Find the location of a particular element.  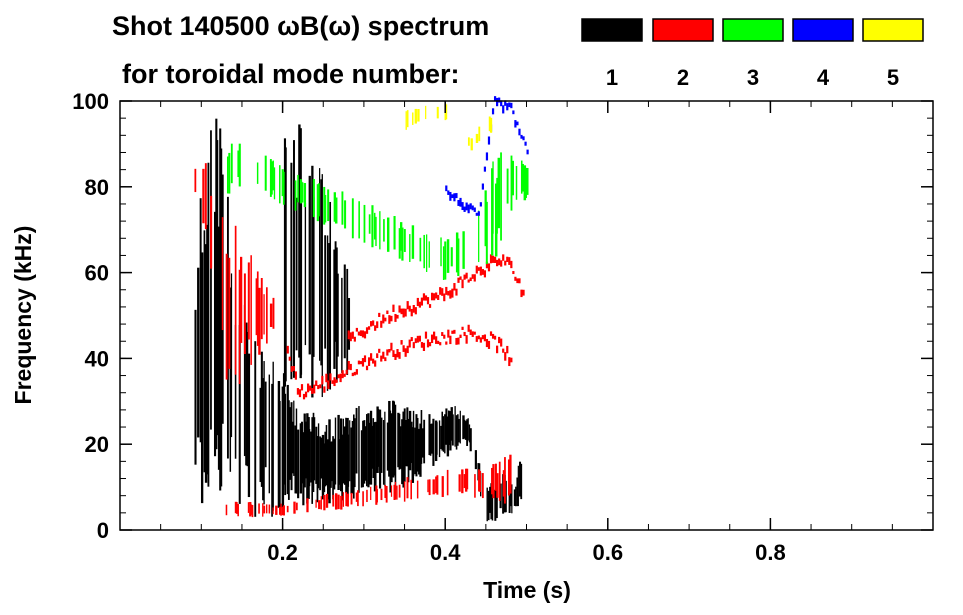

y-axis-label: Frequency (kHz) is located at coordinates (23, 315).